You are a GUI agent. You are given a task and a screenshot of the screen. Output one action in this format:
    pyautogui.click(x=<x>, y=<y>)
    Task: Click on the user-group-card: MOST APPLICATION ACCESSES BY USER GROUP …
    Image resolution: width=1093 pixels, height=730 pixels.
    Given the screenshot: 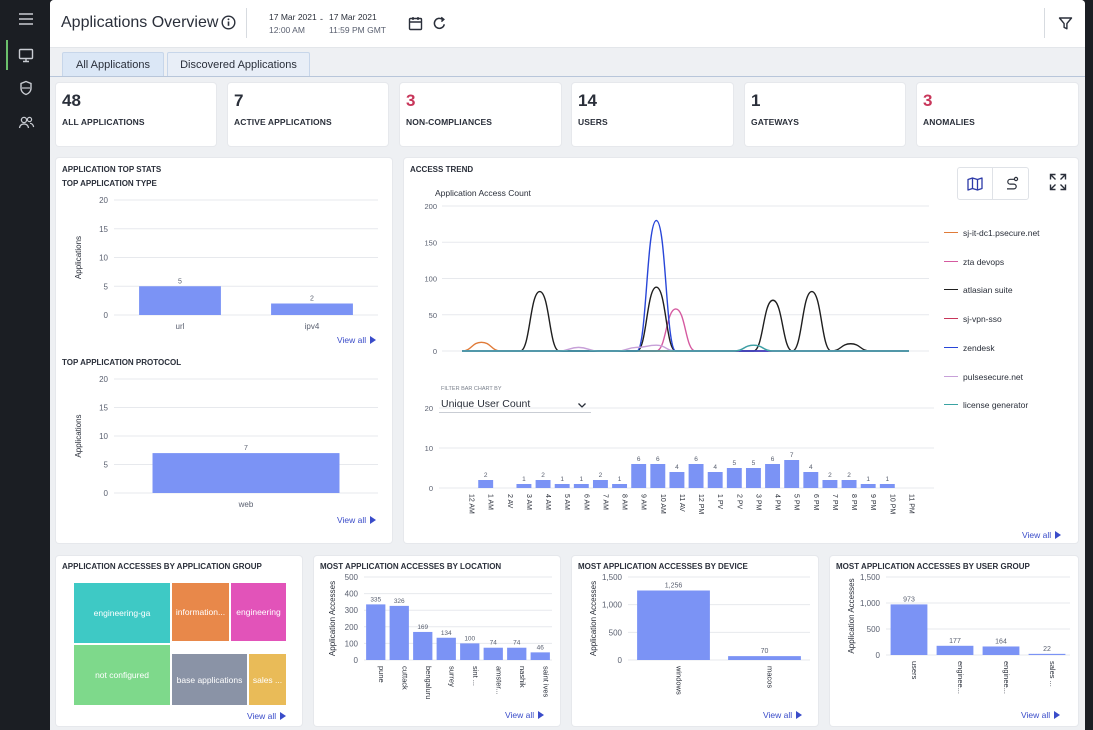 What is the action you would take?
    pyautogui.click(x=954, y=641)
    